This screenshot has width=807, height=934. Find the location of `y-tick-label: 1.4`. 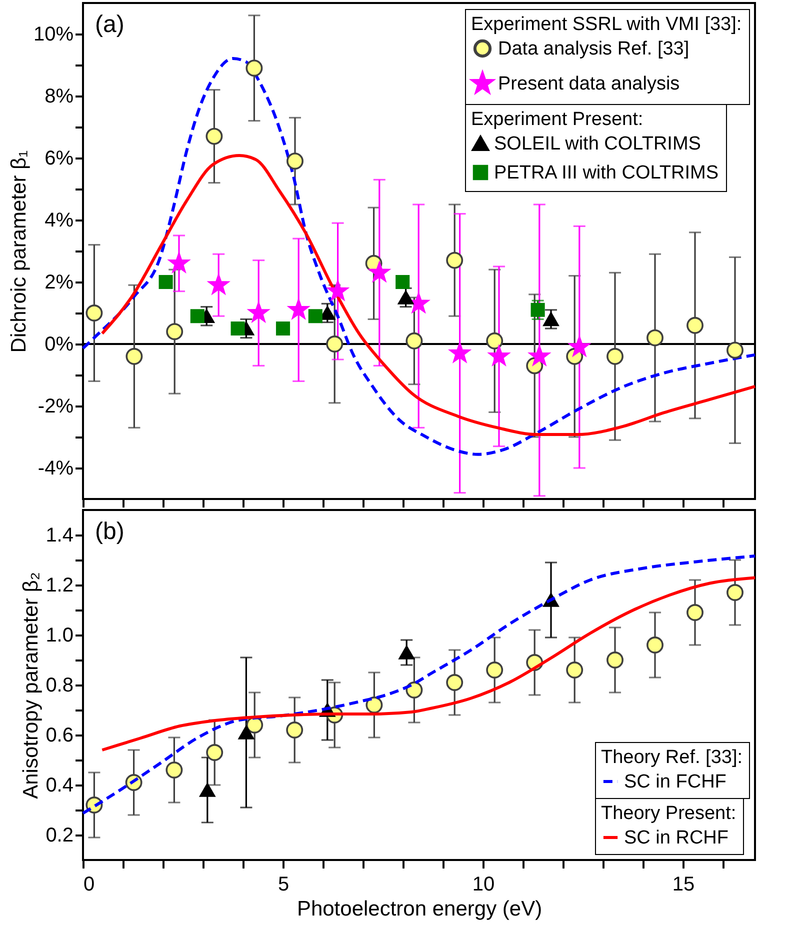

y-tick-label: 1.4 is located at coordinates (60, 535).